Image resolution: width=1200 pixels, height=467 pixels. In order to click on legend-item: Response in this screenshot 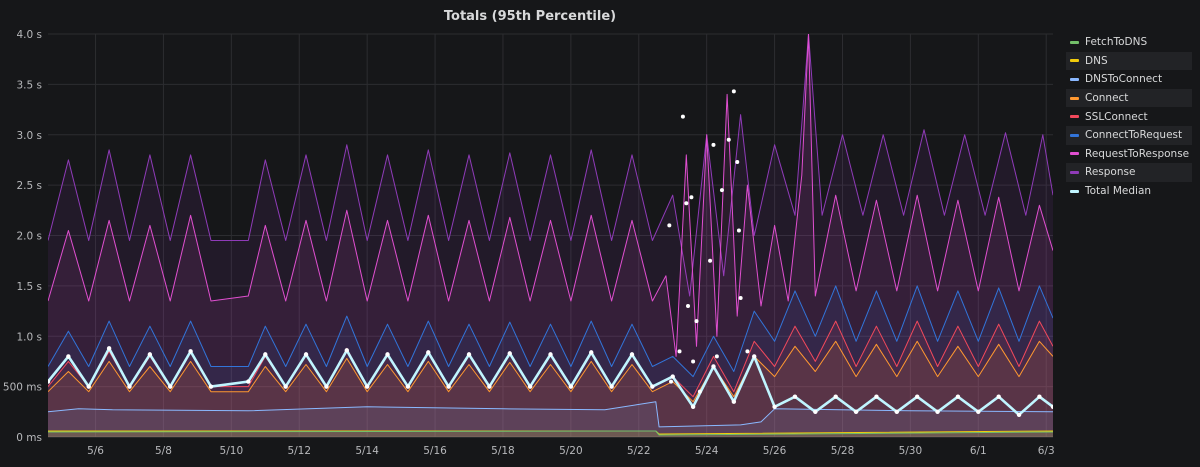, I will do `click(1129, 172)`.